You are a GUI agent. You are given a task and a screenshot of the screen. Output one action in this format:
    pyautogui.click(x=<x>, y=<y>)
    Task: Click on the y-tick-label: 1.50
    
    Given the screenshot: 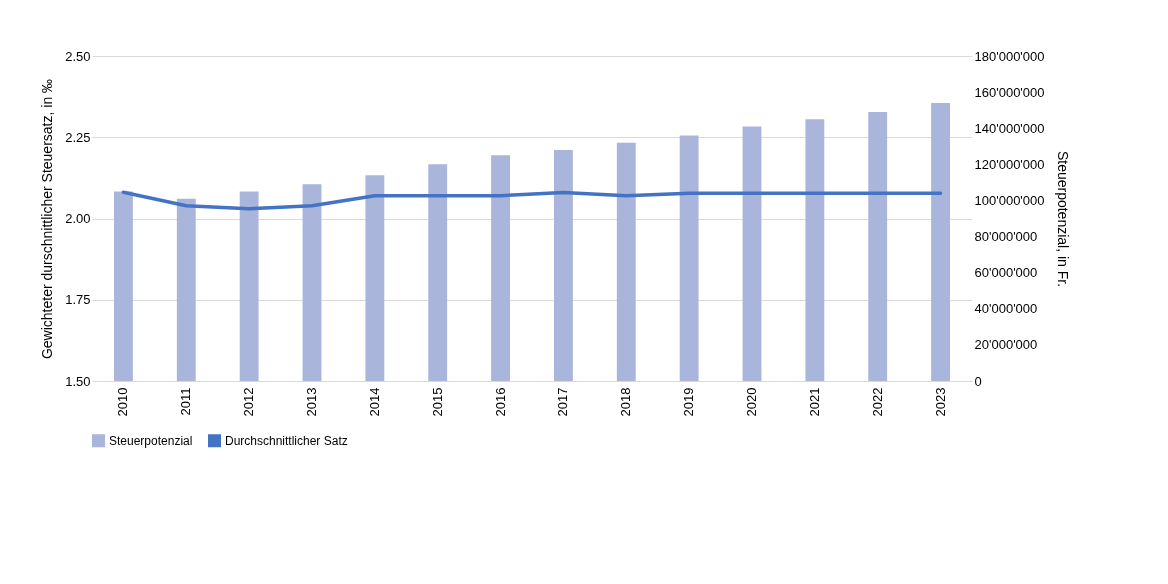 What is the action you would take?
    pyautogui.click(x=78, y=381)
    